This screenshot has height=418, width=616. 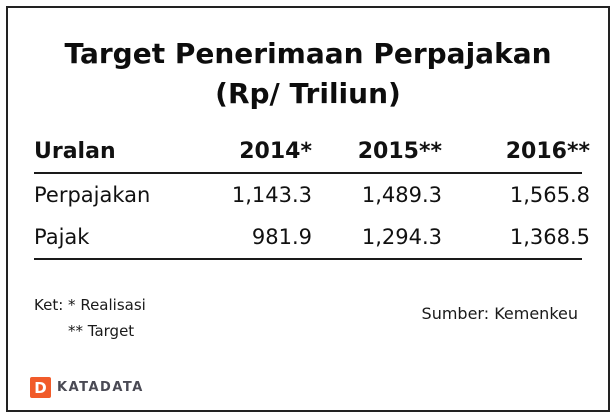 What do you see at coordinates (271, 195) in the screenshot?
I see `value-perpajakan-2014: 1,143.3` at bounding box center [271, 195].